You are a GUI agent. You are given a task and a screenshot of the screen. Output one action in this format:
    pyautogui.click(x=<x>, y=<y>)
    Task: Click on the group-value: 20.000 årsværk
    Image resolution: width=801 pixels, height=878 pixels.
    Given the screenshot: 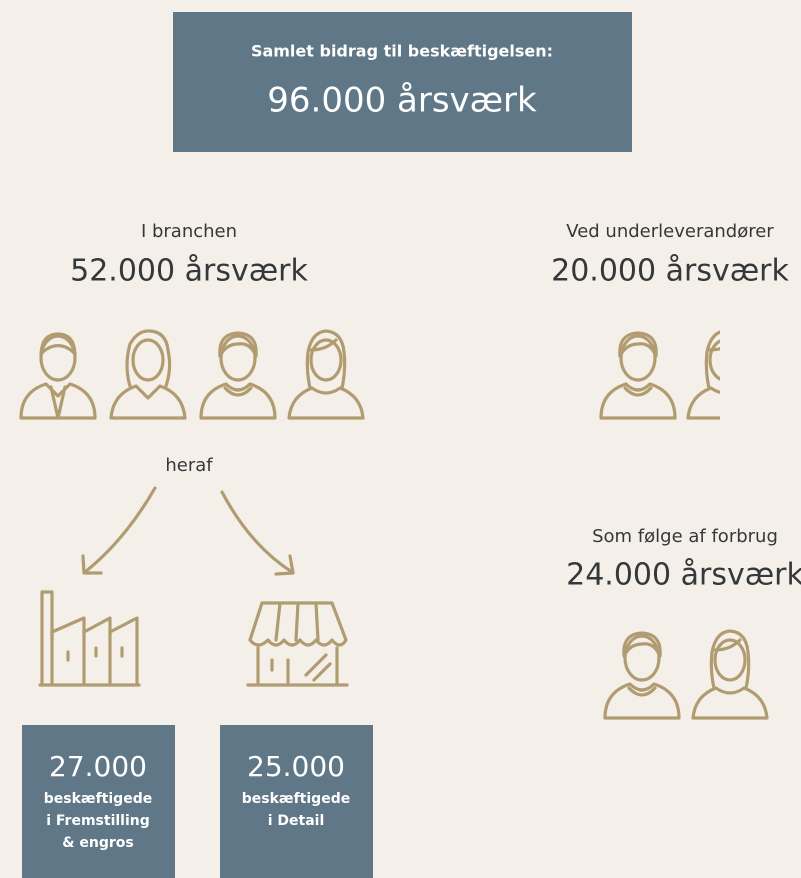 What is the action you would take?
    pyautogui.click(x=670, y=271)
    